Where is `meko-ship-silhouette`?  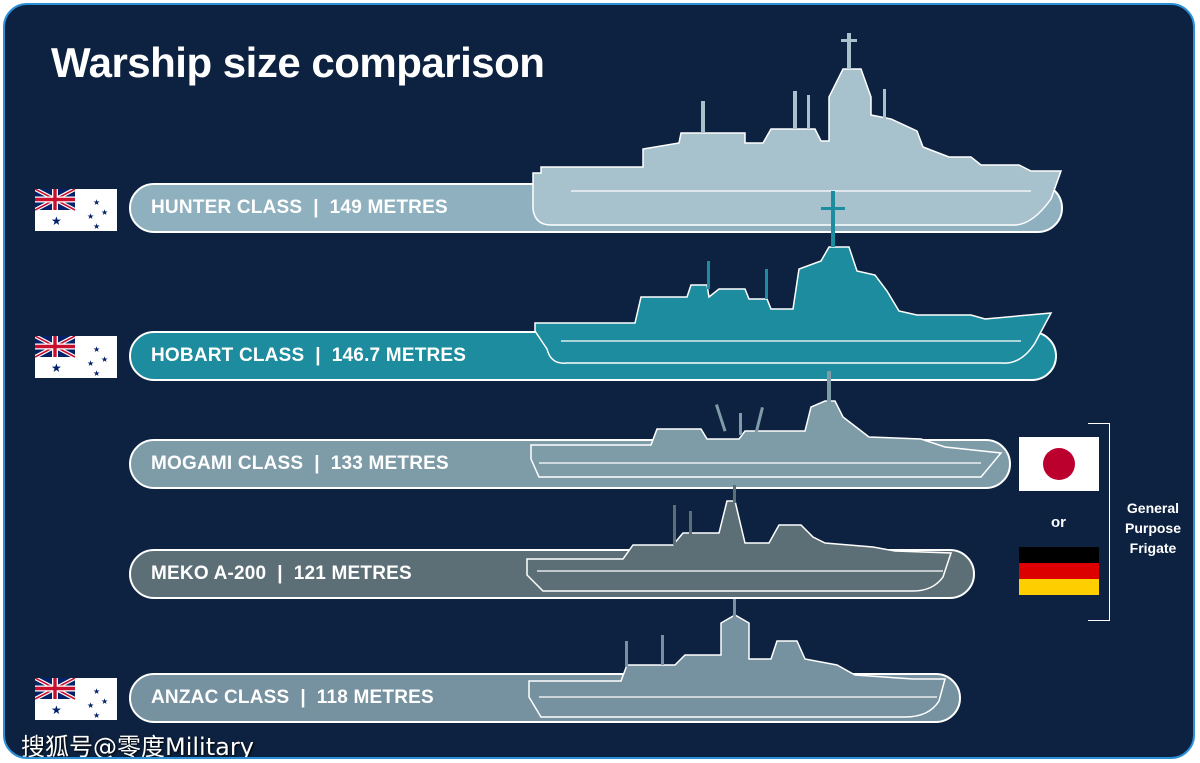 meko-ship-silhouette is located at coordinates (739, 538).